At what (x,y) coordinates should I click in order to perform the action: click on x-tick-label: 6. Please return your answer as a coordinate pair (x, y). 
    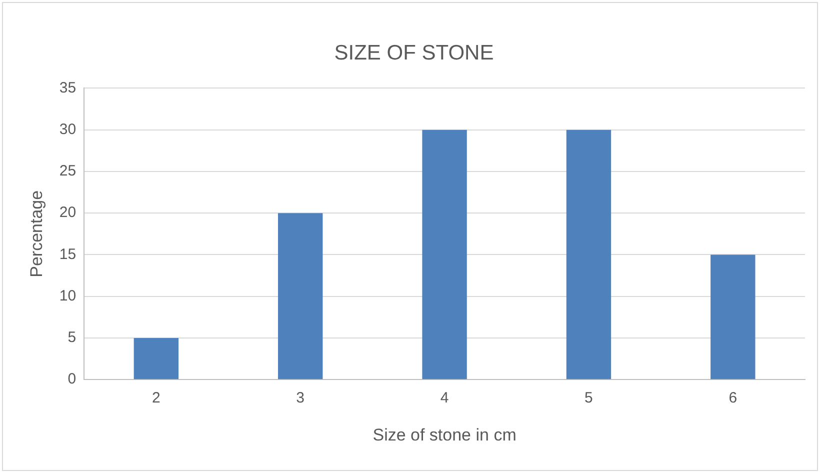
    Looking at the image, I should click on (733, 398).